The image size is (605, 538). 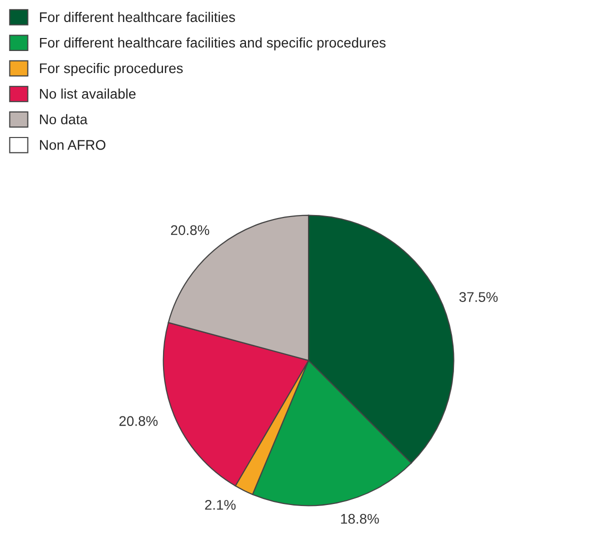 I want to click on data-label: 37.5%, so click(x=478, y=297).